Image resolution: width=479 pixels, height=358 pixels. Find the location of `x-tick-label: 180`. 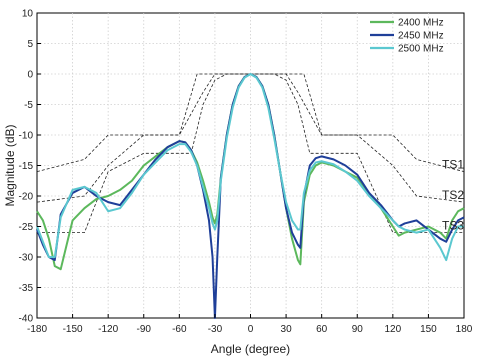

x-tick-label: 180 is located at coordinates (464, 329).